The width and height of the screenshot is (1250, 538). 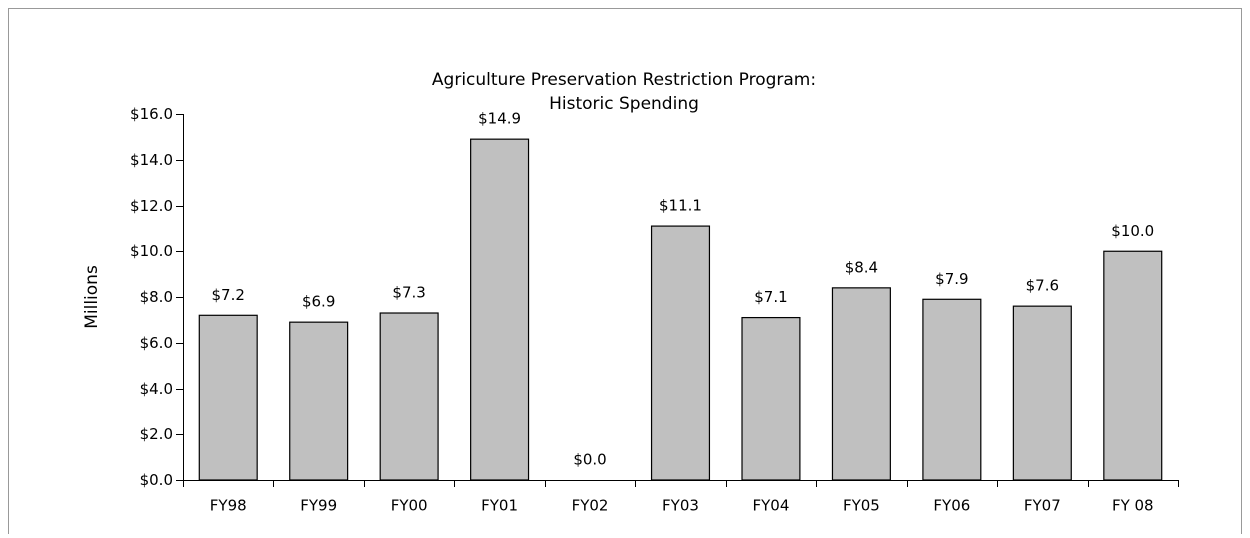 What do you see at coordinates (92, 297) in the screenshot?
I see `y-axis-label: Millions` at bounding box center [92, 297].